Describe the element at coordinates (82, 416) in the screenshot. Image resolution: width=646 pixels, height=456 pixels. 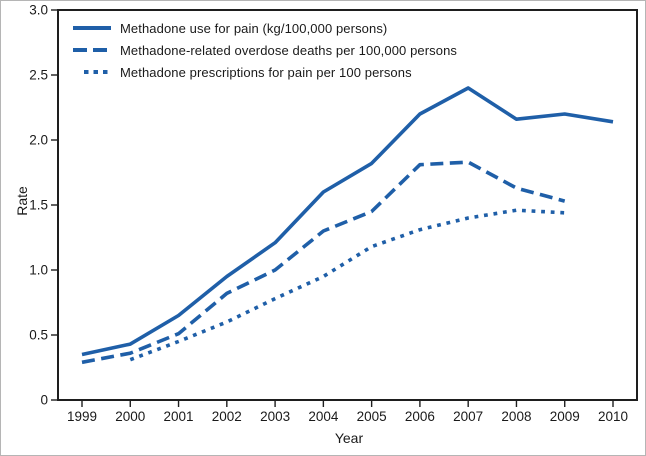
I see `x-tick-label: 1999` at that location.